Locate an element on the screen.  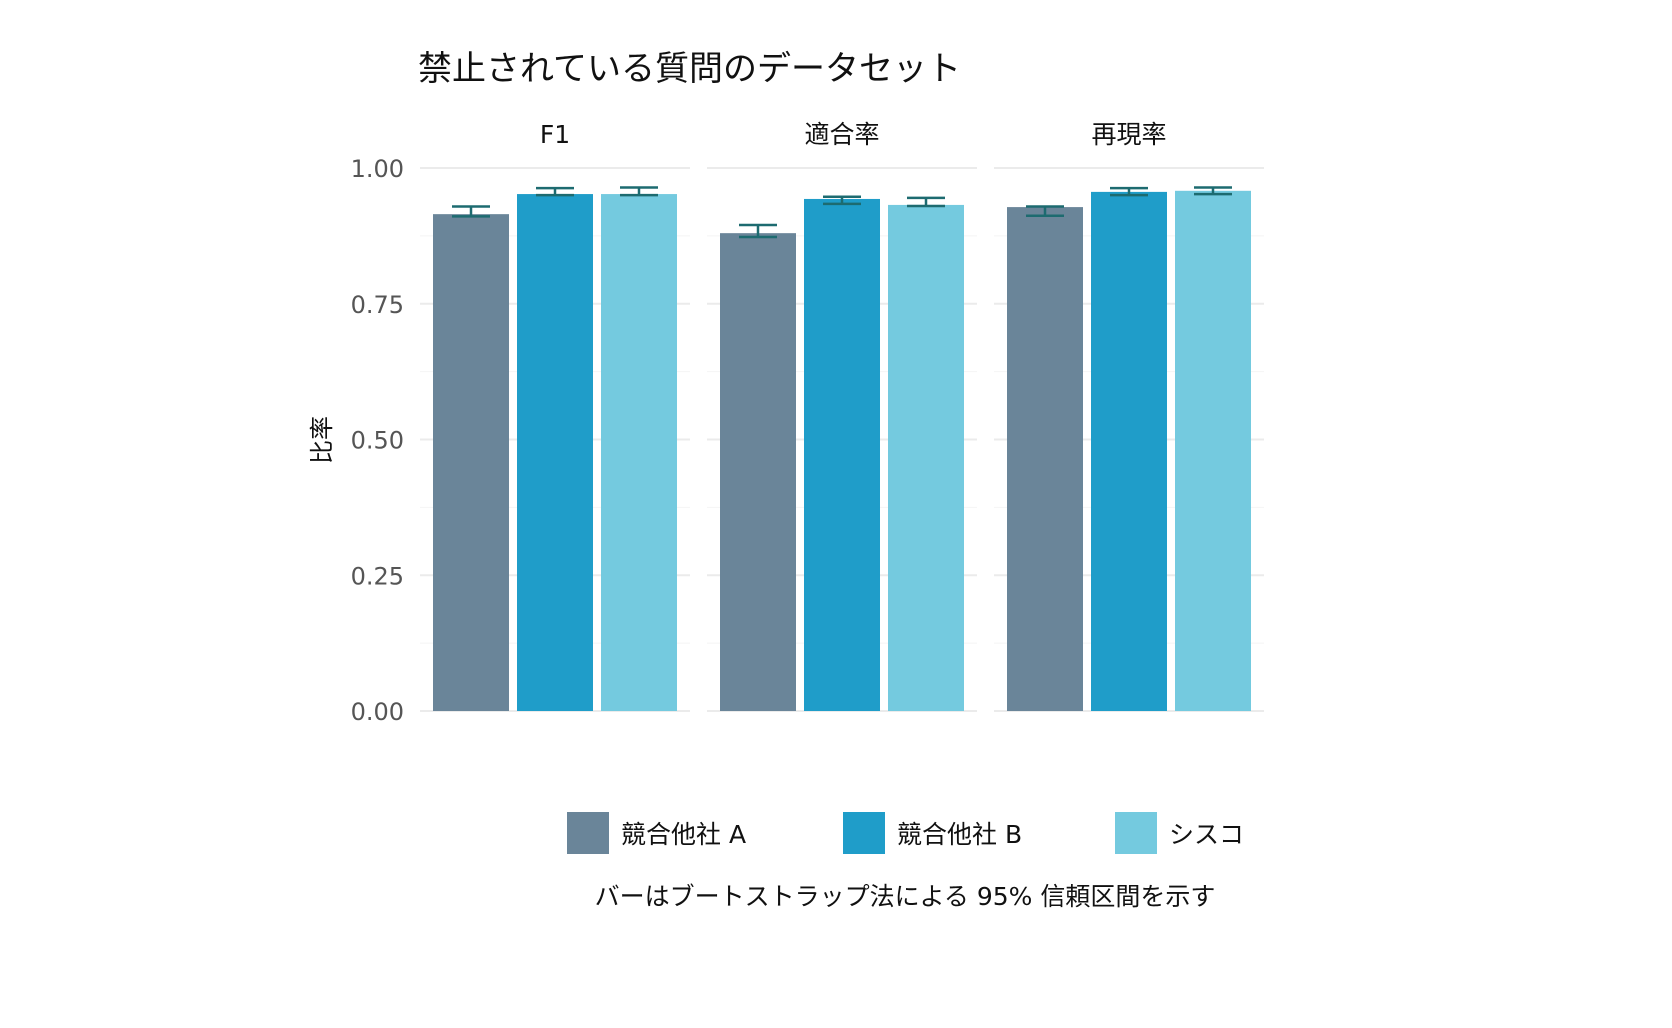
chart-title: 禁止されている質問のデータセット is located at coordinates (689, 69).